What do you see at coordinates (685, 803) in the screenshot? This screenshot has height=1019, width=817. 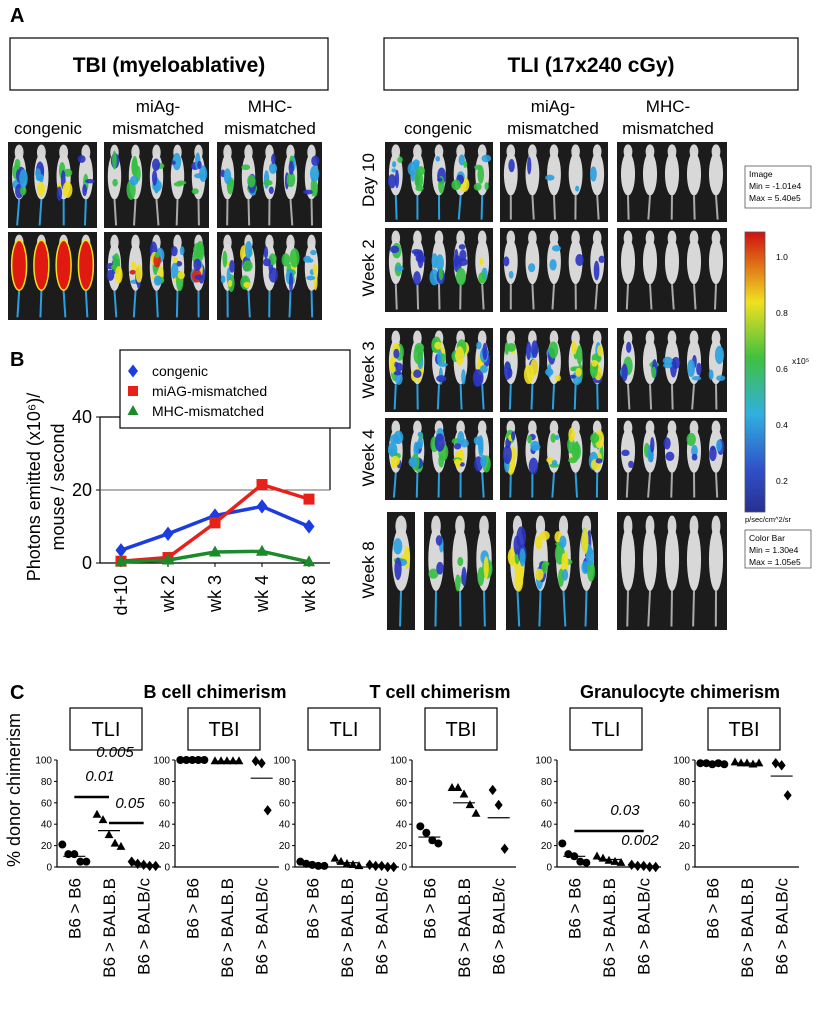 I see `y-tick-label: 60` at bounding box center [685, 803].